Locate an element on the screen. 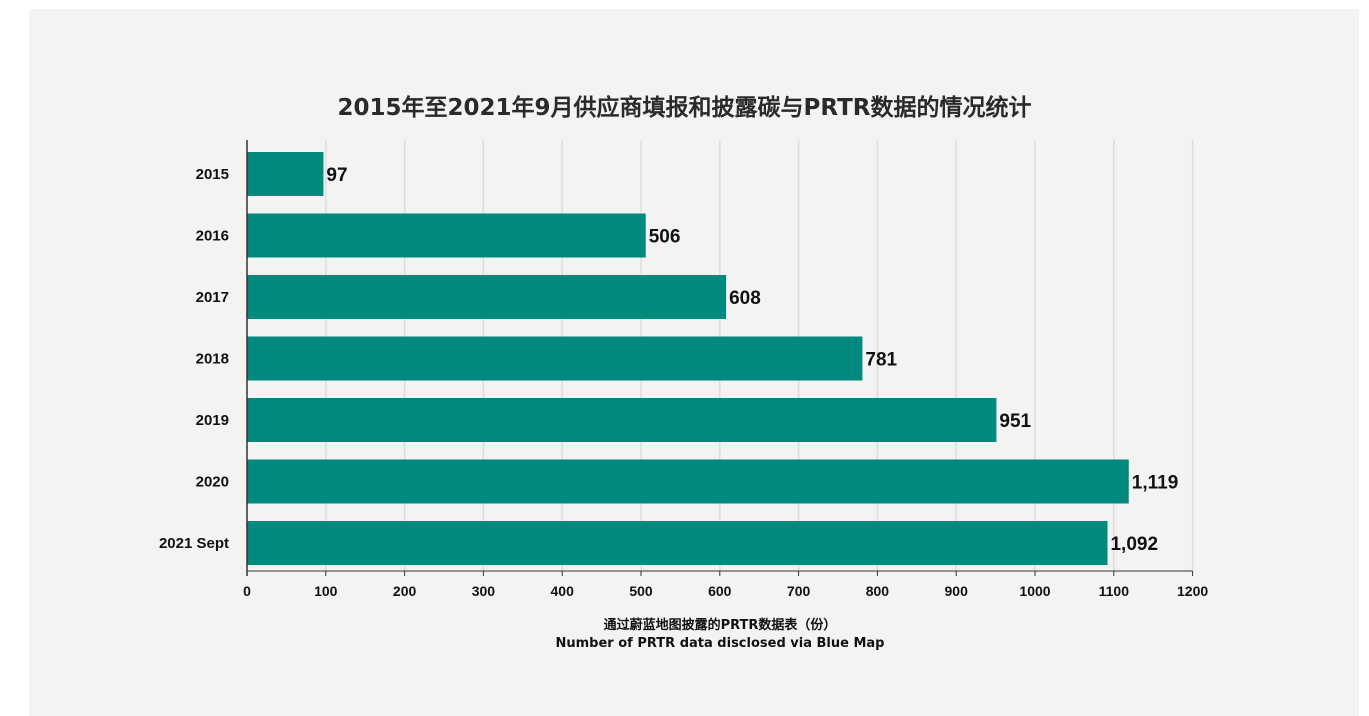 The image size is (1369, 716). bar-value-label: 1,092 is located at coordinates (1134, 544).